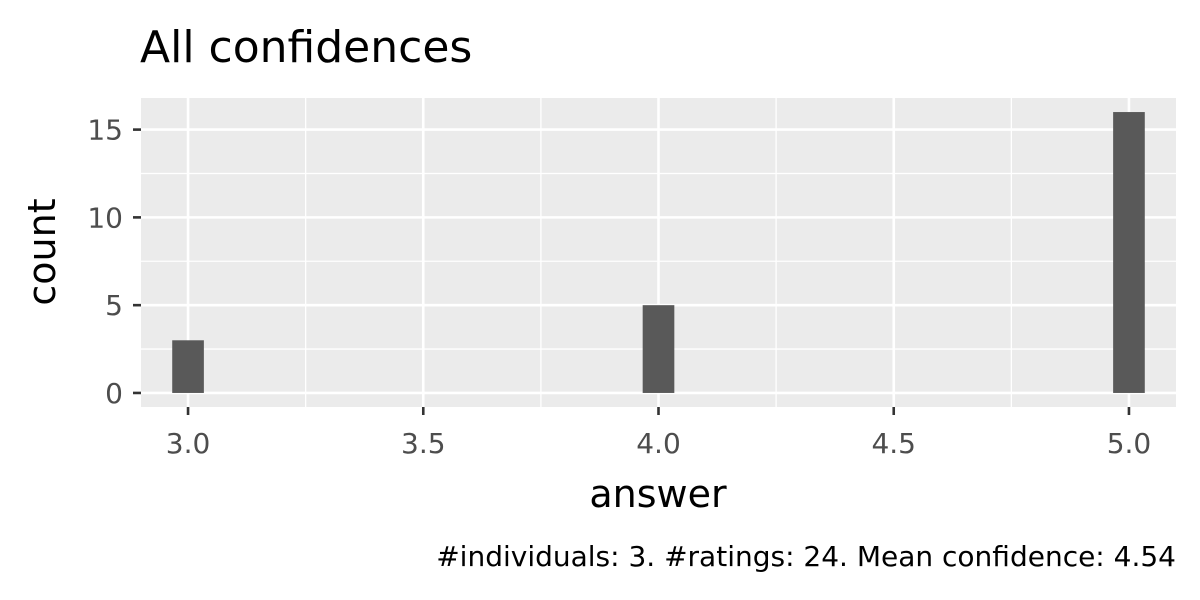 Image resolution: width=1200 pixels, height=600 pixels. Describe the element at coordinates (105, 130) in the screenshot. I see `y-tick-label: 15` at that location.